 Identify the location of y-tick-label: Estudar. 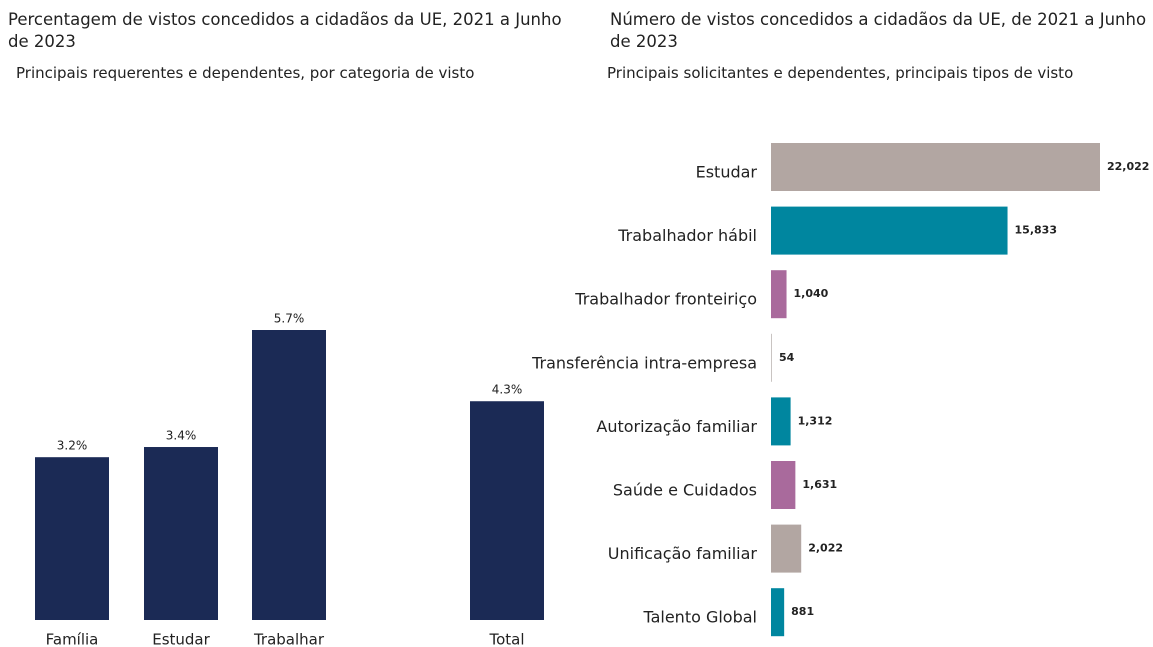
(727, 172).